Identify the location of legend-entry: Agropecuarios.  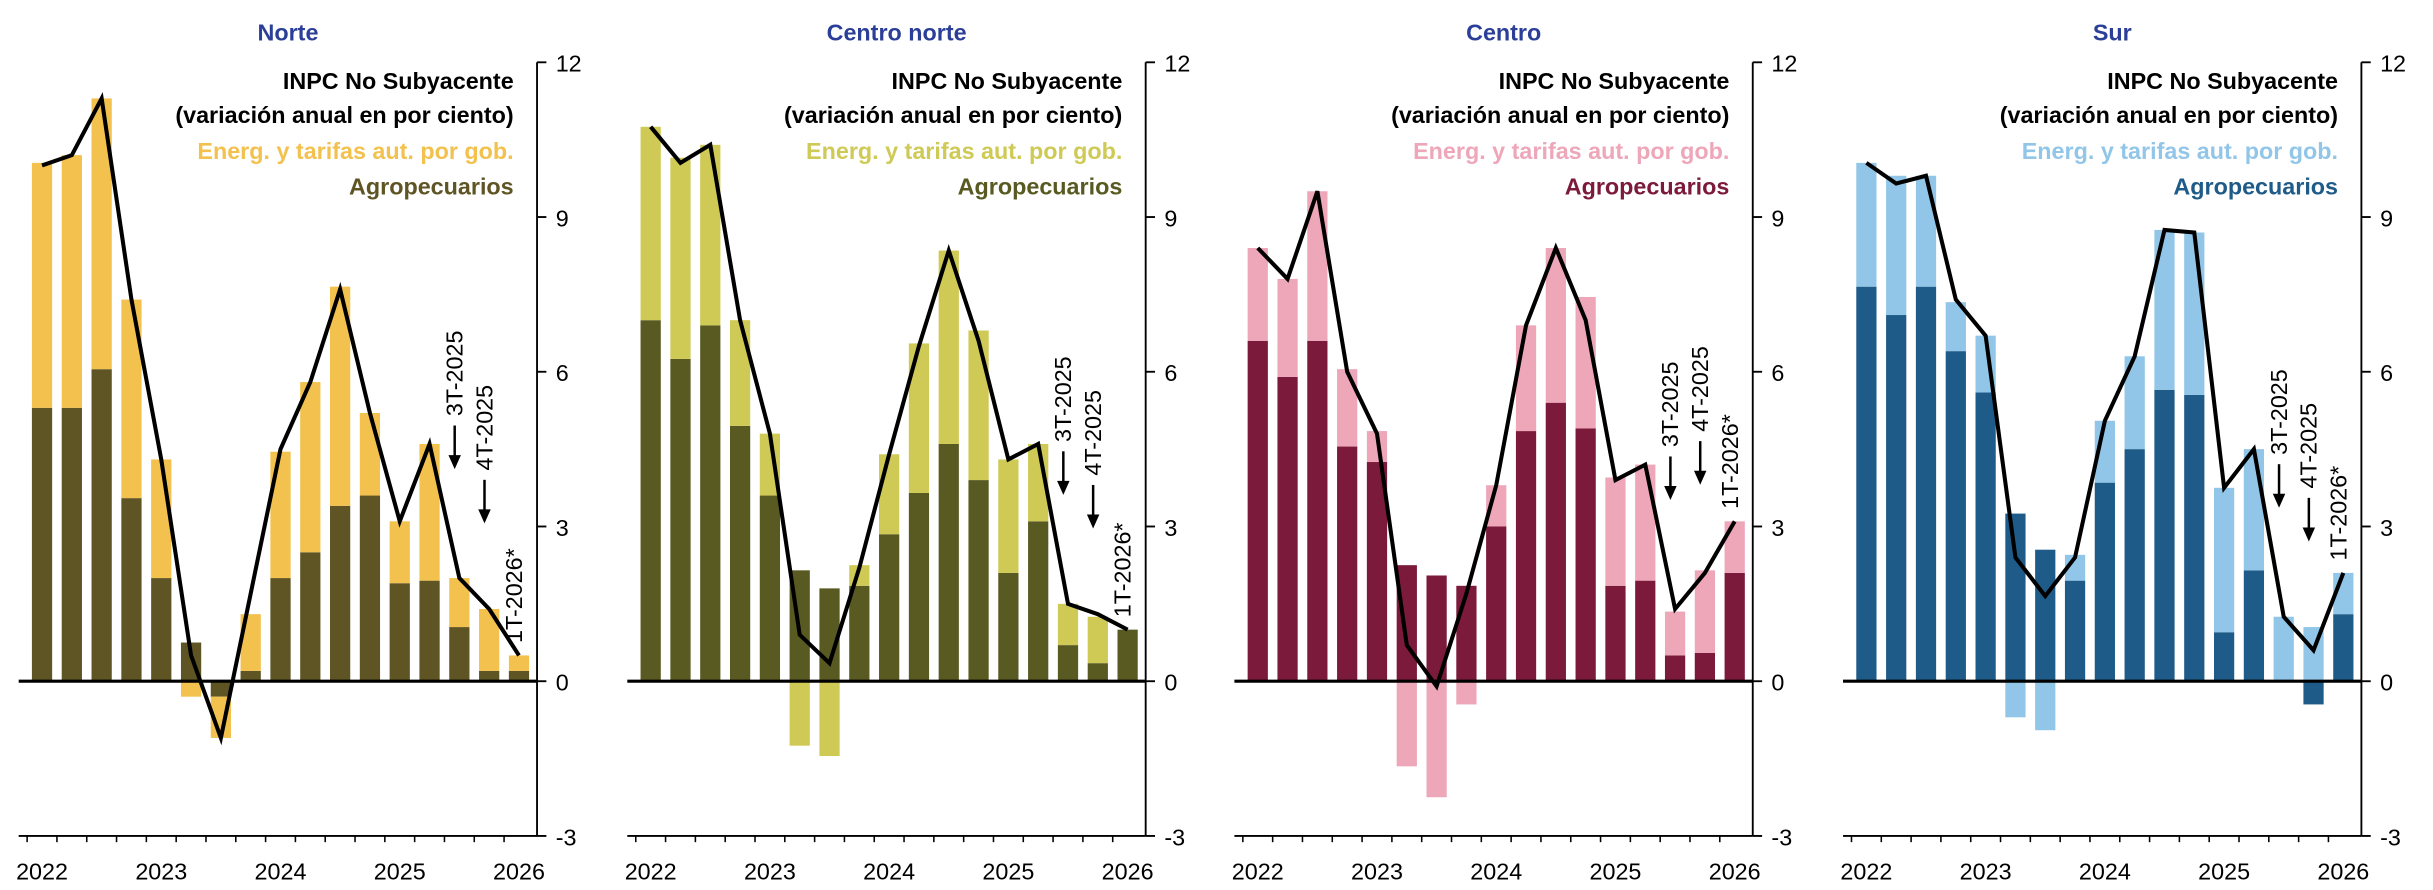
(1647, 187).